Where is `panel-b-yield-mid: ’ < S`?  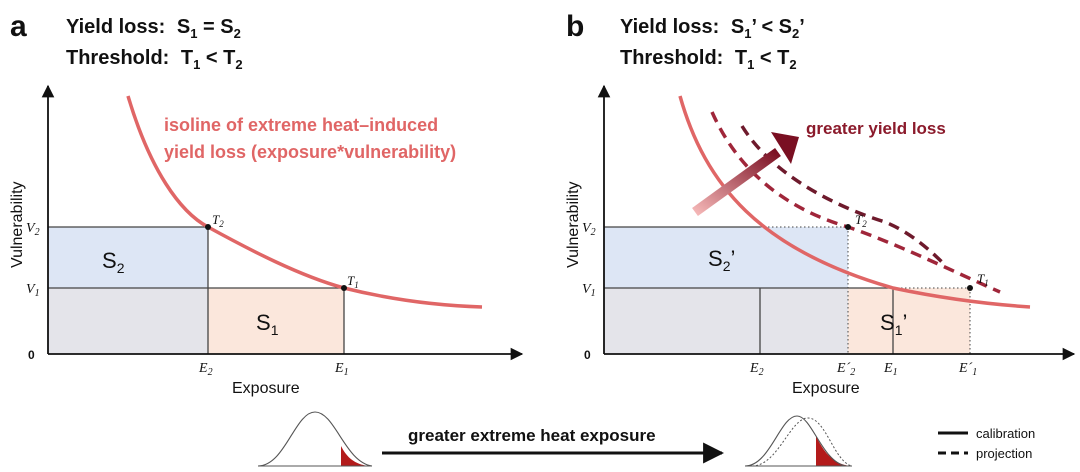 panel-b-yield-mid: ’ < S is located at coordinates (771, 27).